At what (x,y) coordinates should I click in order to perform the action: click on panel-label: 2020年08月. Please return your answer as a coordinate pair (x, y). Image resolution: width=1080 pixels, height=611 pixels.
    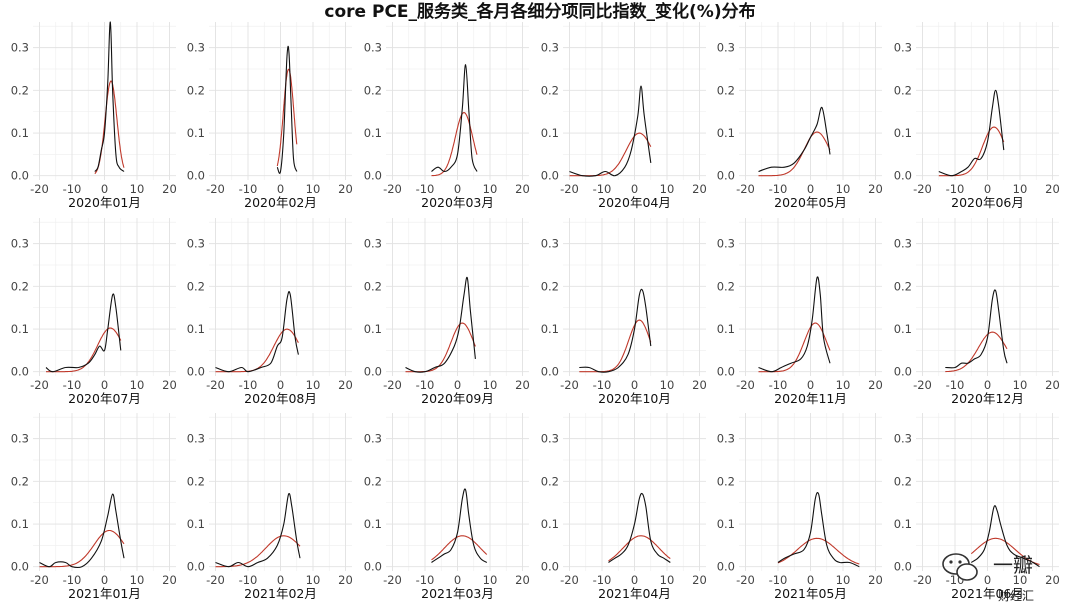
    Looking at the image, I should click on (280, 398).